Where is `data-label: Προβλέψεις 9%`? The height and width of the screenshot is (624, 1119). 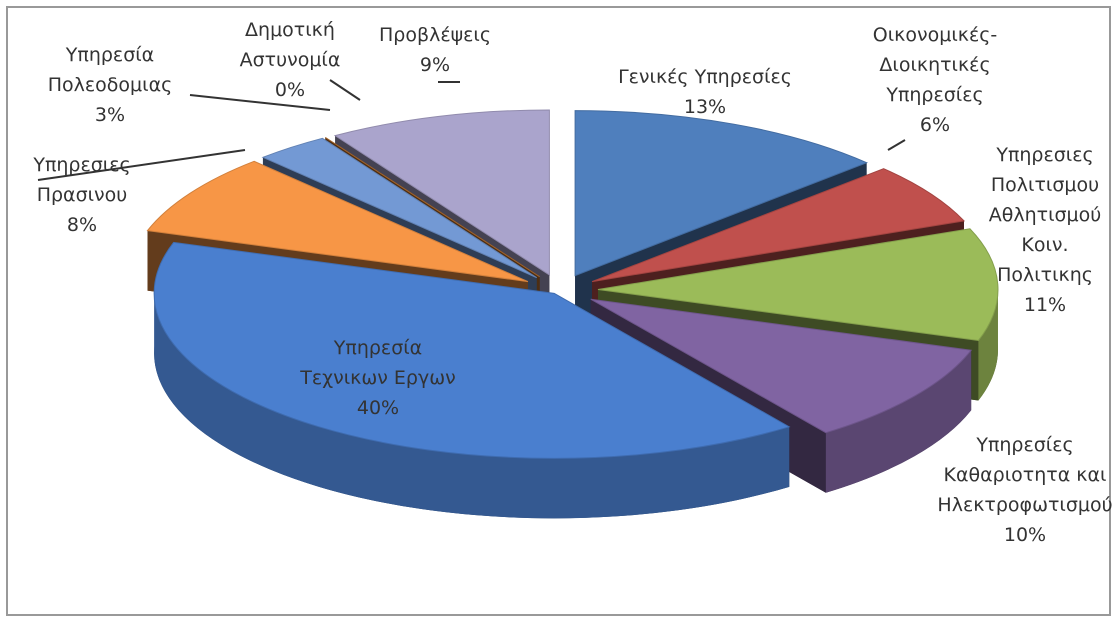 data-label: Προβλέψεις 9% is located at coordinates (435, 50).